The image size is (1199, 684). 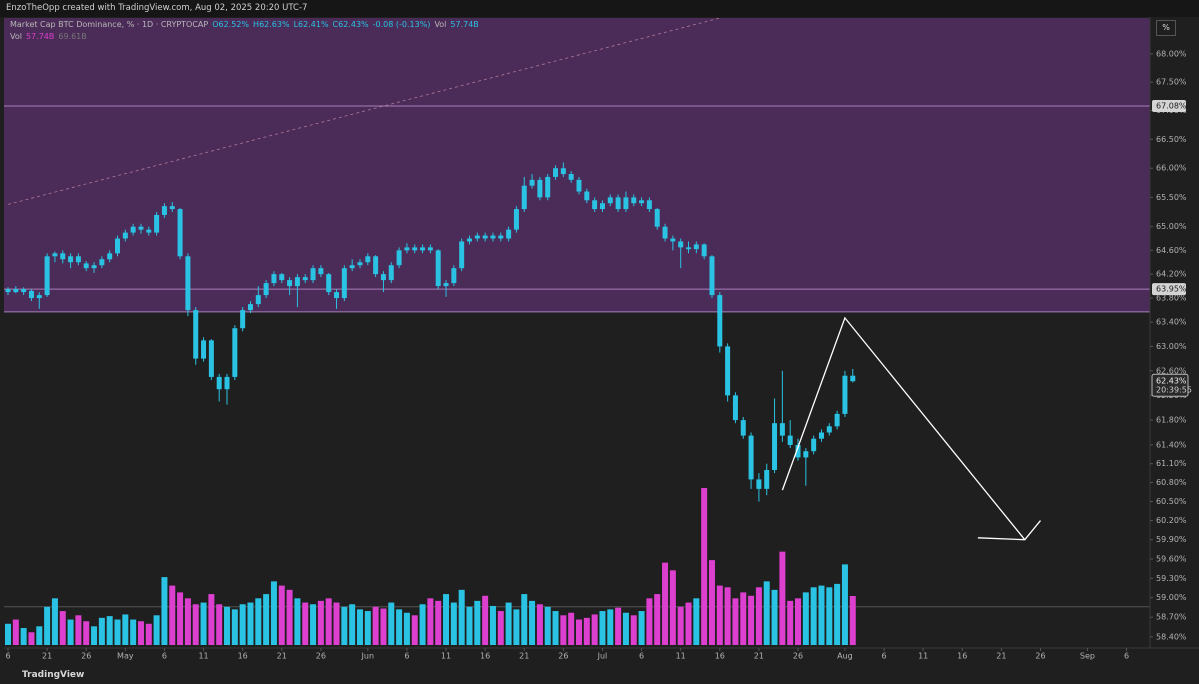 What do you see at coordinates (1171, 370) in the screenshot?
I see `y-tick-label: 62.60%` at bounding box center [1171, 370].